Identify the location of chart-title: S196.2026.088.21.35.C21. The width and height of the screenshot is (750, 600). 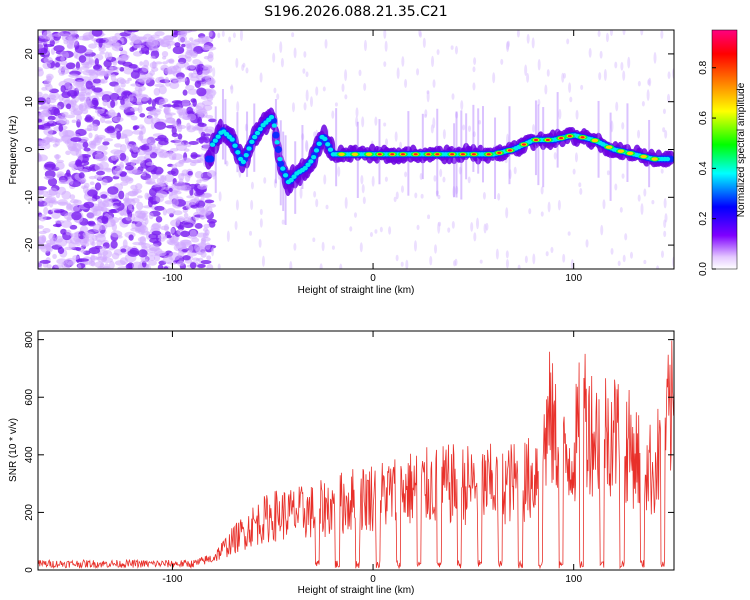
(355, 12).